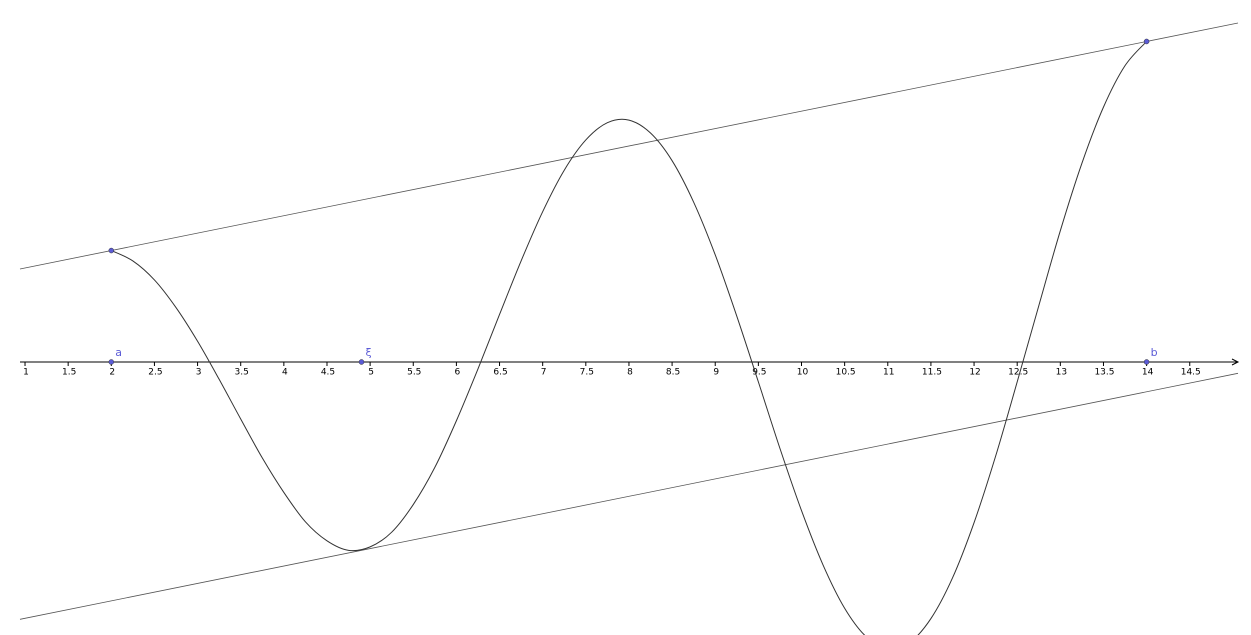 This screenshot has height=635, width=1251. What do you see at coordinates (458, 372) in the screenshot?
I see `x-tick-label: 6` at bounding box center [458, 372].